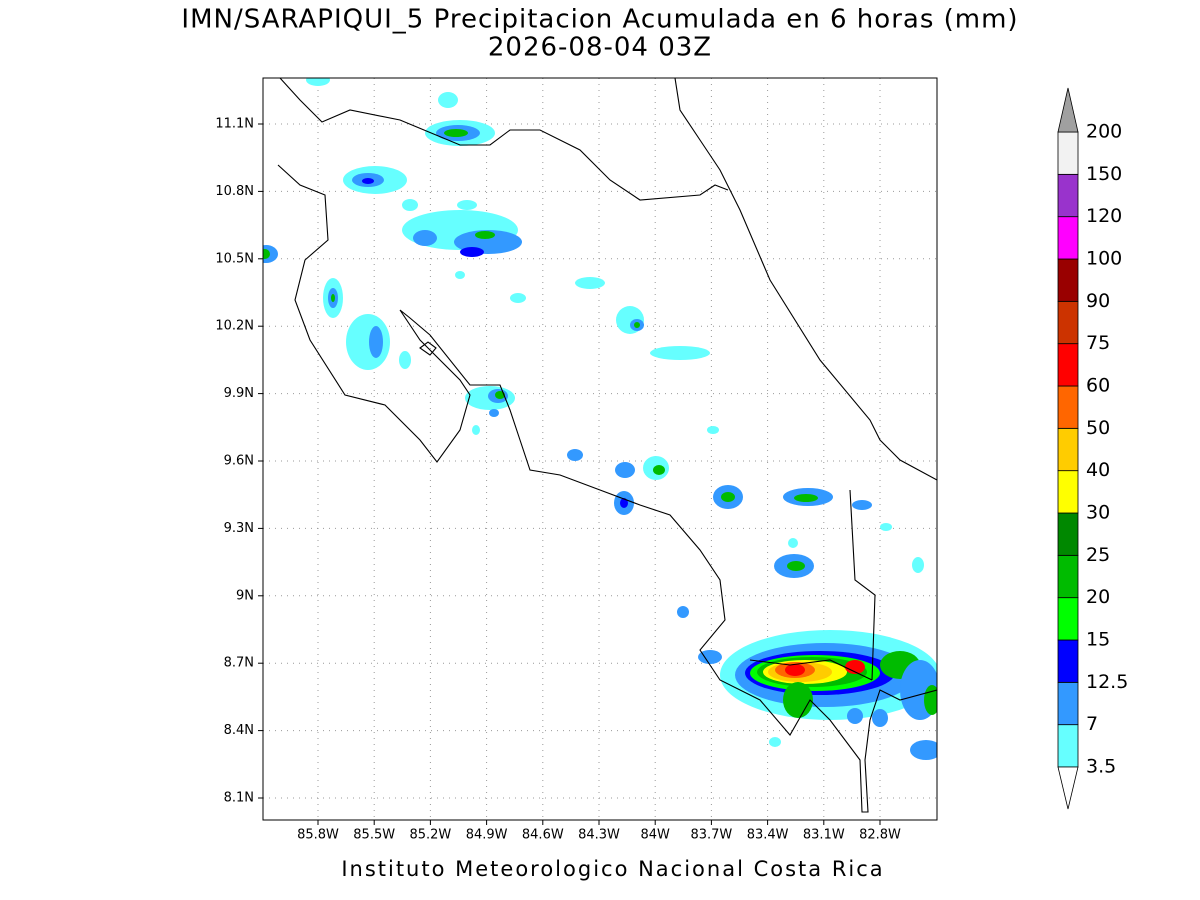 Image resolution: width=1200 pixels, height=900 pixels. I want to click on colorbar-label: 150, so click(1104, 174).